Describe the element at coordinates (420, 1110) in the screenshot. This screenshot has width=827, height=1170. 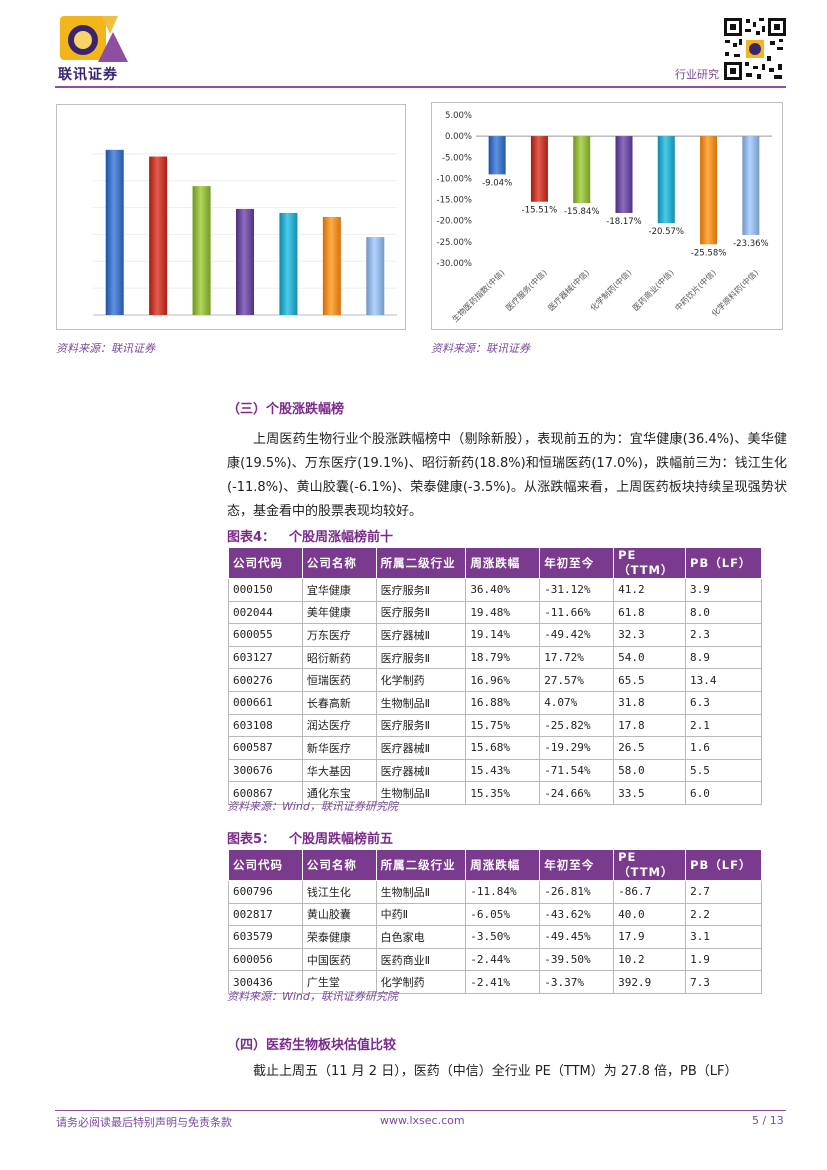
I see `footer-divider` at that location.